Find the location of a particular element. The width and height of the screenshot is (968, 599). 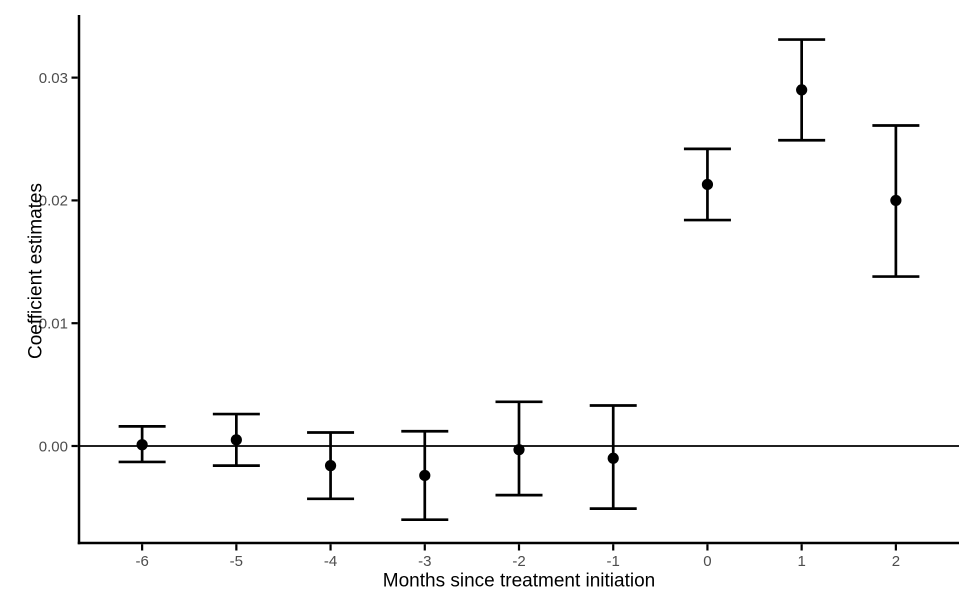

y-axis-title: Coefficient estimates is located at coordinates (36, 271).